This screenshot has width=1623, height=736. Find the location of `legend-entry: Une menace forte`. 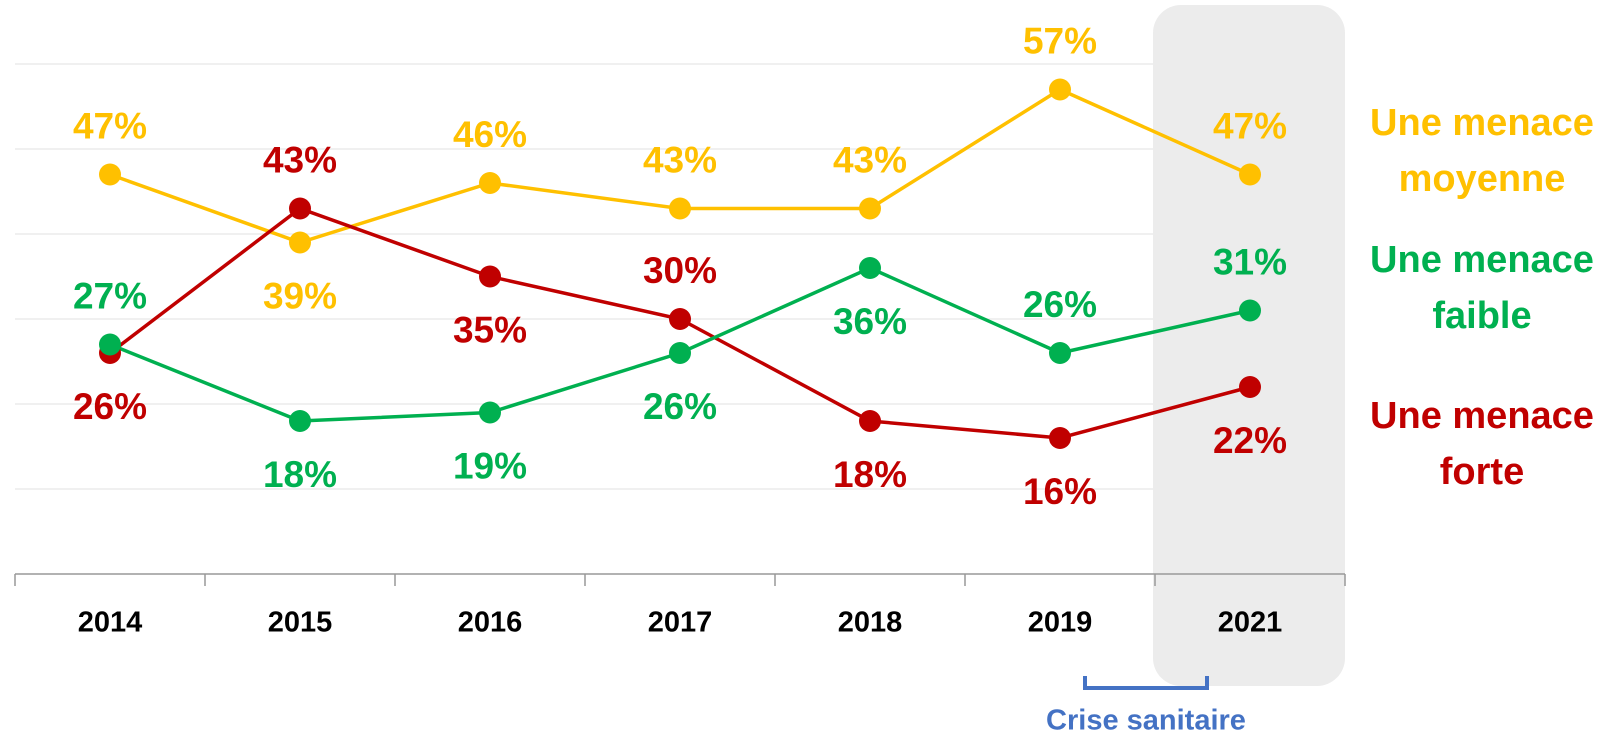

legend-entry: Une menace forte is located at coordinates (1482, 444).